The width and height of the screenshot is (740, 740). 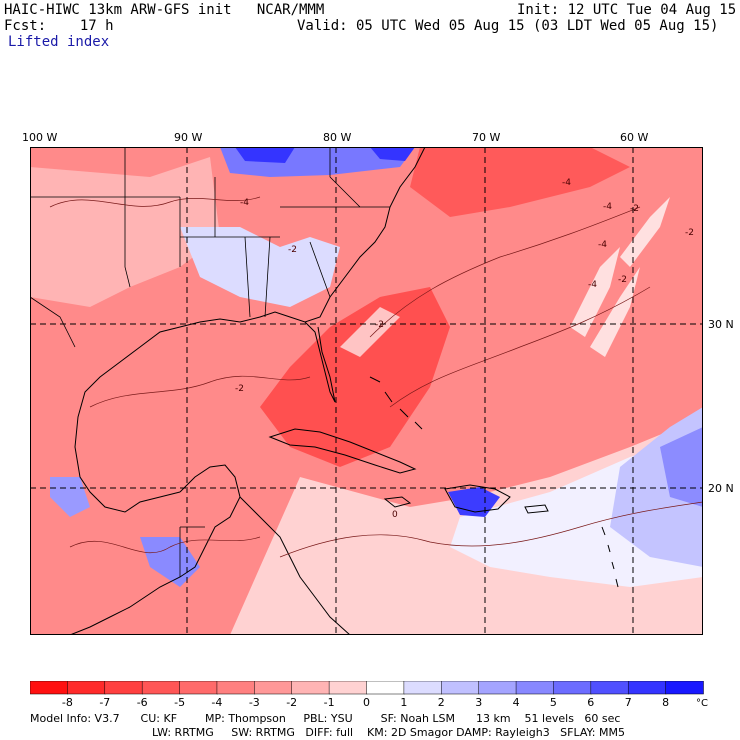 I want to click on coastline-puerto-rico, so click(x=536, y=509).